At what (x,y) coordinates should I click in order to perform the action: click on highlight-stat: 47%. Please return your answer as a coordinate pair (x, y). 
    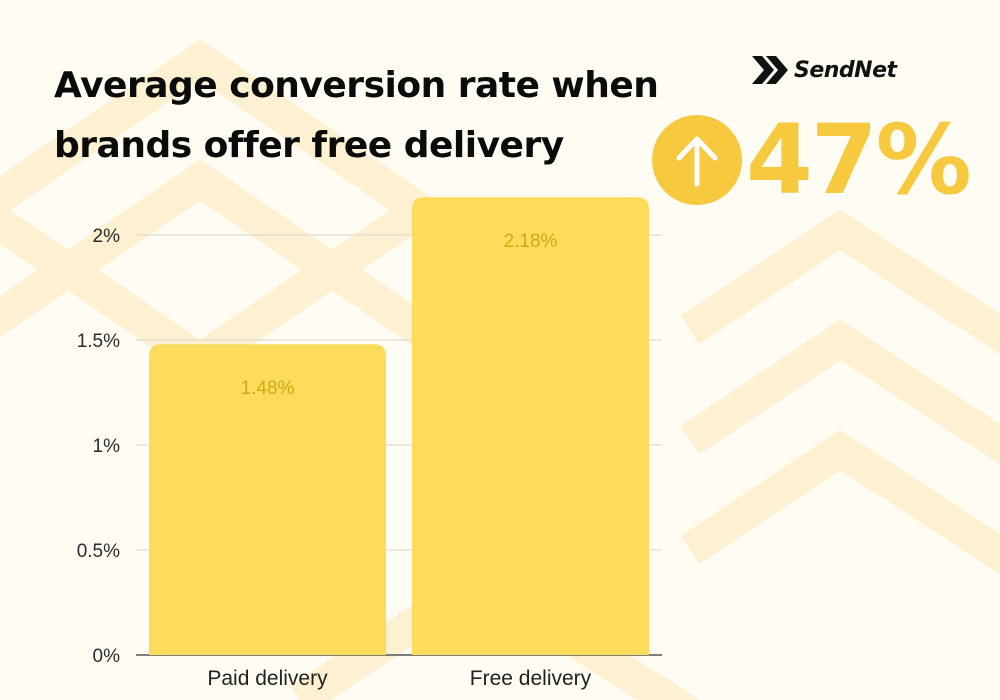
    Looking at the image, I should click on (812, 160).